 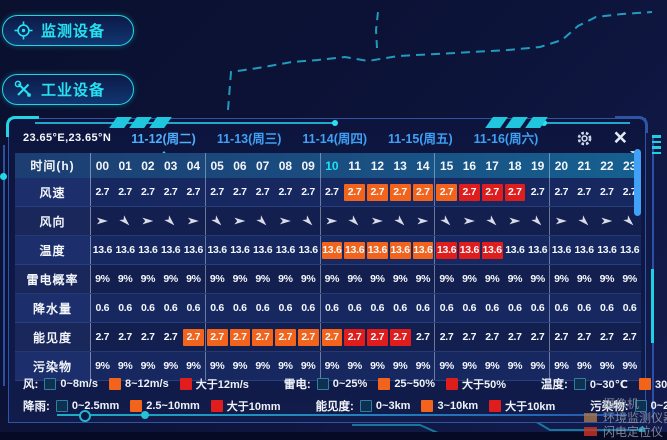 What do you see at coordinates (469, 165) in the screenshot?
I see `hour-header-16: 16` at bounding box center [469, 165].